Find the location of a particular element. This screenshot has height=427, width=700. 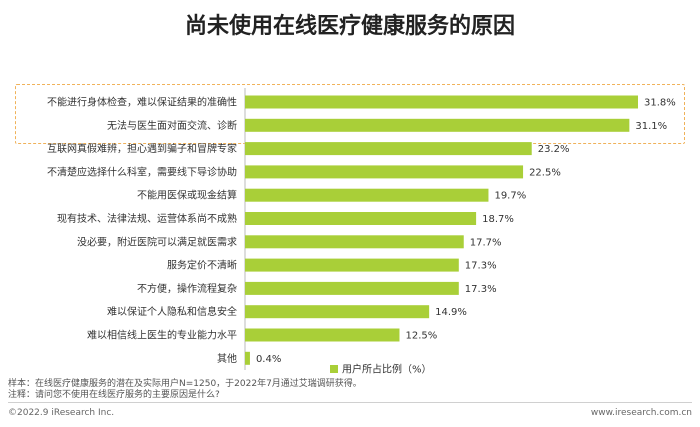

category-label: 难以保证个人隐私和信息安全 is located at coordinates (172, 311).